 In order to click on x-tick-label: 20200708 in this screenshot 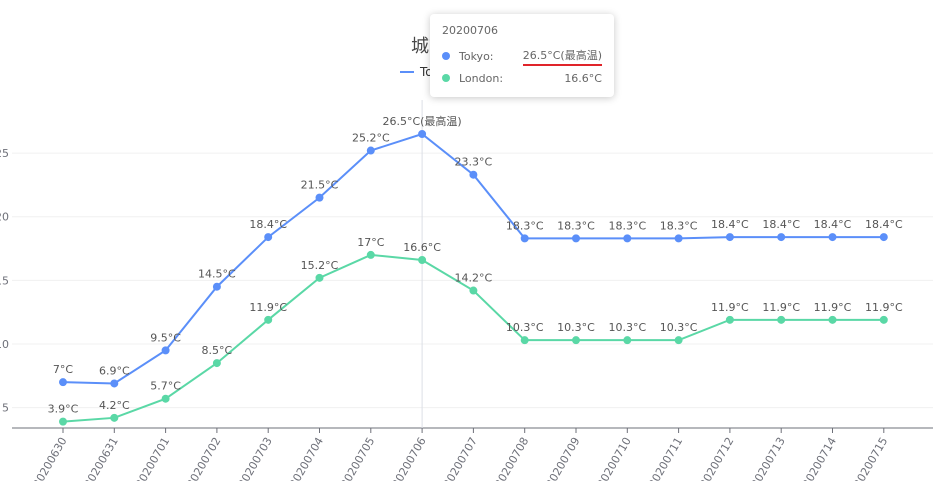, I will do `click(511, 458)`.